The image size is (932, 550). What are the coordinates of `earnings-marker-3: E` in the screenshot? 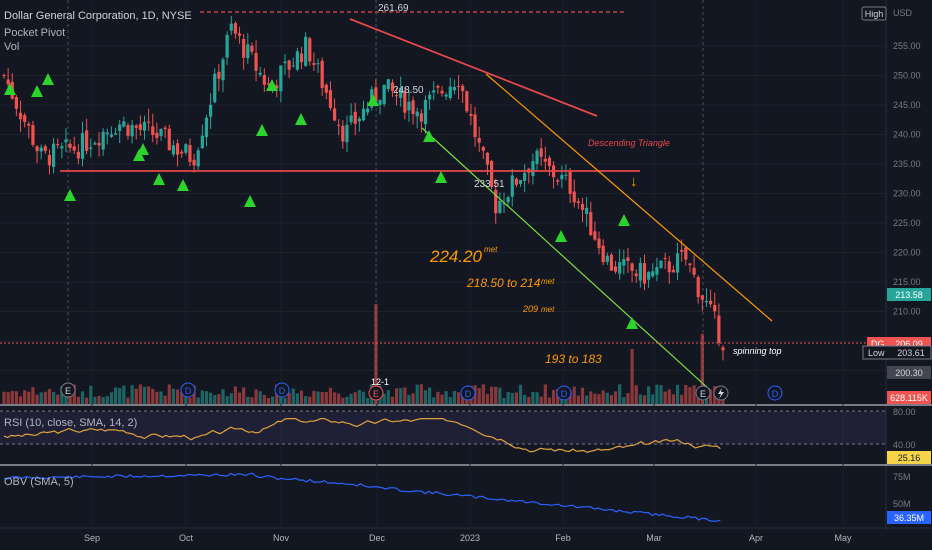 It's located at (703, 393).